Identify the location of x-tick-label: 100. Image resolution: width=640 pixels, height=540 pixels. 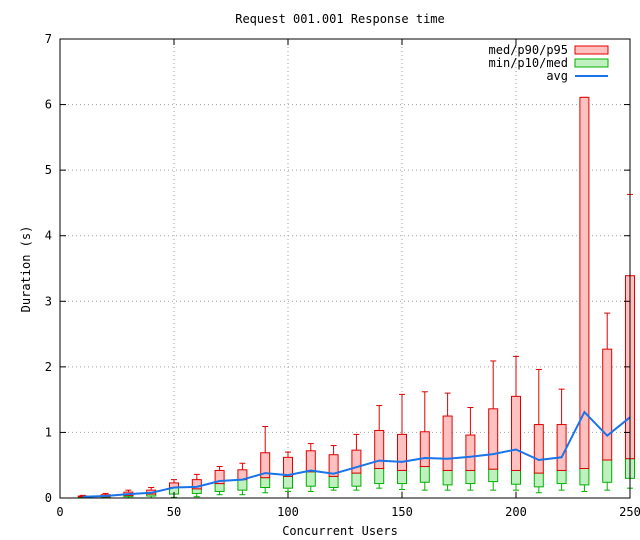
(288, 512).